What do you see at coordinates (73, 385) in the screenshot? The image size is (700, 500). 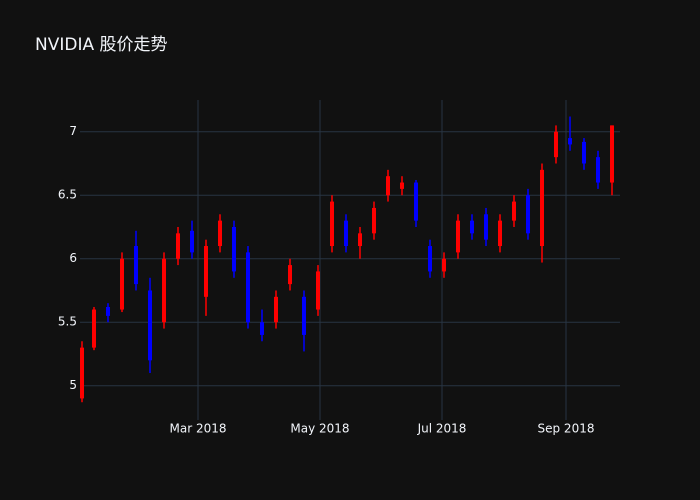 I see `y-tick-label: 5` at bounding box center [73, 385].